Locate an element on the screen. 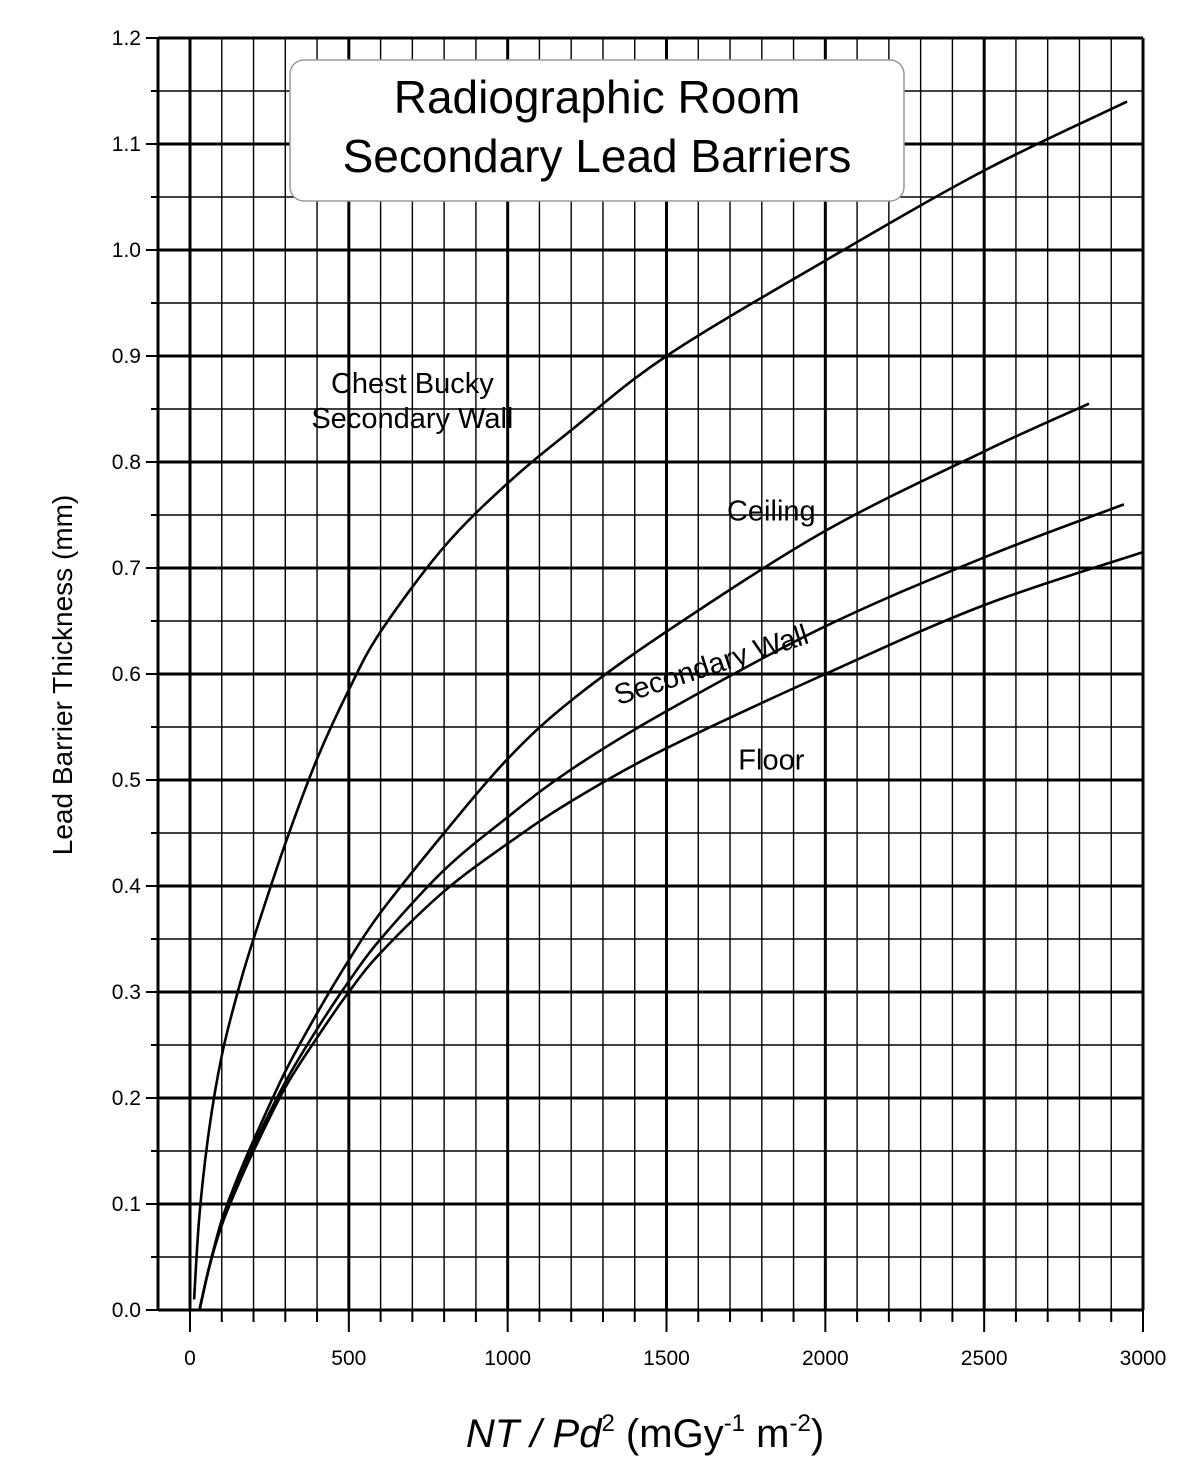 The image size is (1200, 1470). y-tick-labels: 0.0 0.1 0.2 0.3 0.4 0.5 0.6 0.7 0.8 0.9 1.0 1.1 1.2 is located at coordinates (127, 674).